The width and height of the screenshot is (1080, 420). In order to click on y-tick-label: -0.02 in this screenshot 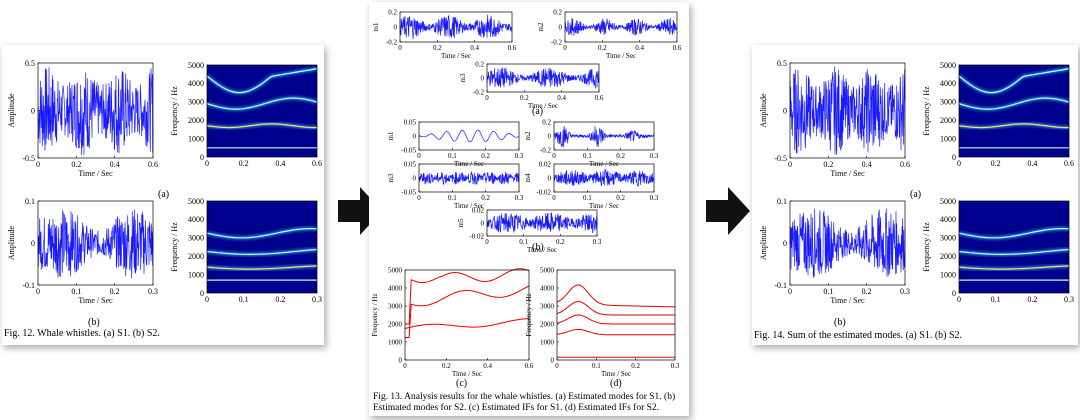, I will do `click(543, 192)`.